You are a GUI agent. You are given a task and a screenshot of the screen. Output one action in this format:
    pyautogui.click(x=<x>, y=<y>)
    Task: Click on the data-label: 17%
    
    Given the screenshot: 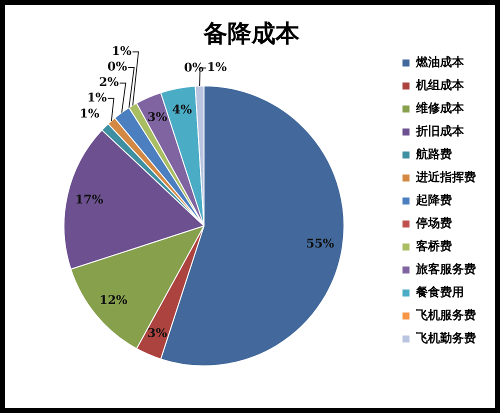 What is the action you would take?
    pyautogui.click(x=89, y=199)
    